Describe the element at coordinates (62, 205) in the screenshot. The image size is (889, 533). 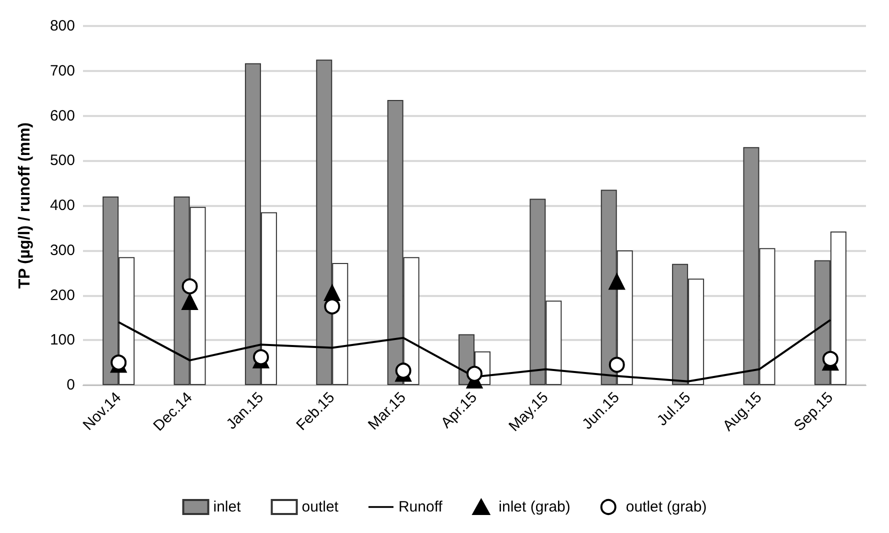
I see `y-tick-label: 400` at that location.